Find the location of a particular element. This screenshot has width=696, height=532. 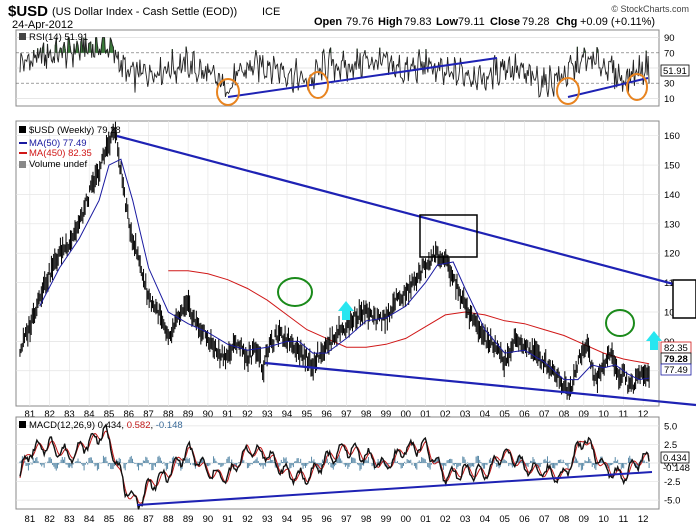

ma450-current-label: 82.35 is located at coordinates (676, 348).